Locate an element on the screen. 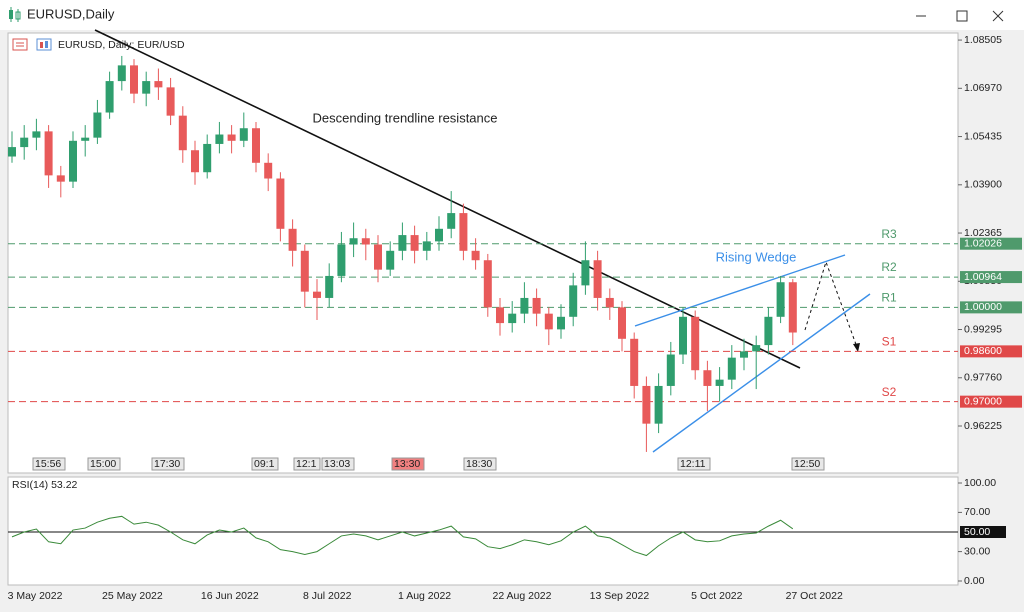 The height and width of the screenshot is (612, 1024). level-name: R1 is located at coordinates (889, 298).